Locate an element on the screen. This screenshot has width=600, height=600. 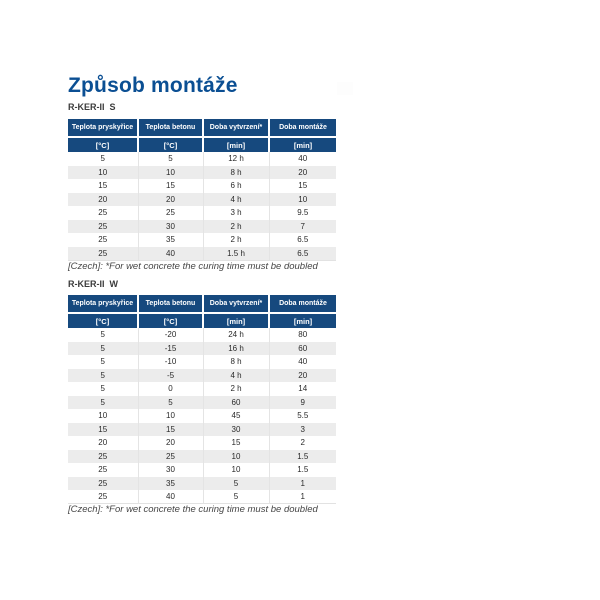
table-cell: -15 is located at coordinates (170, 348).